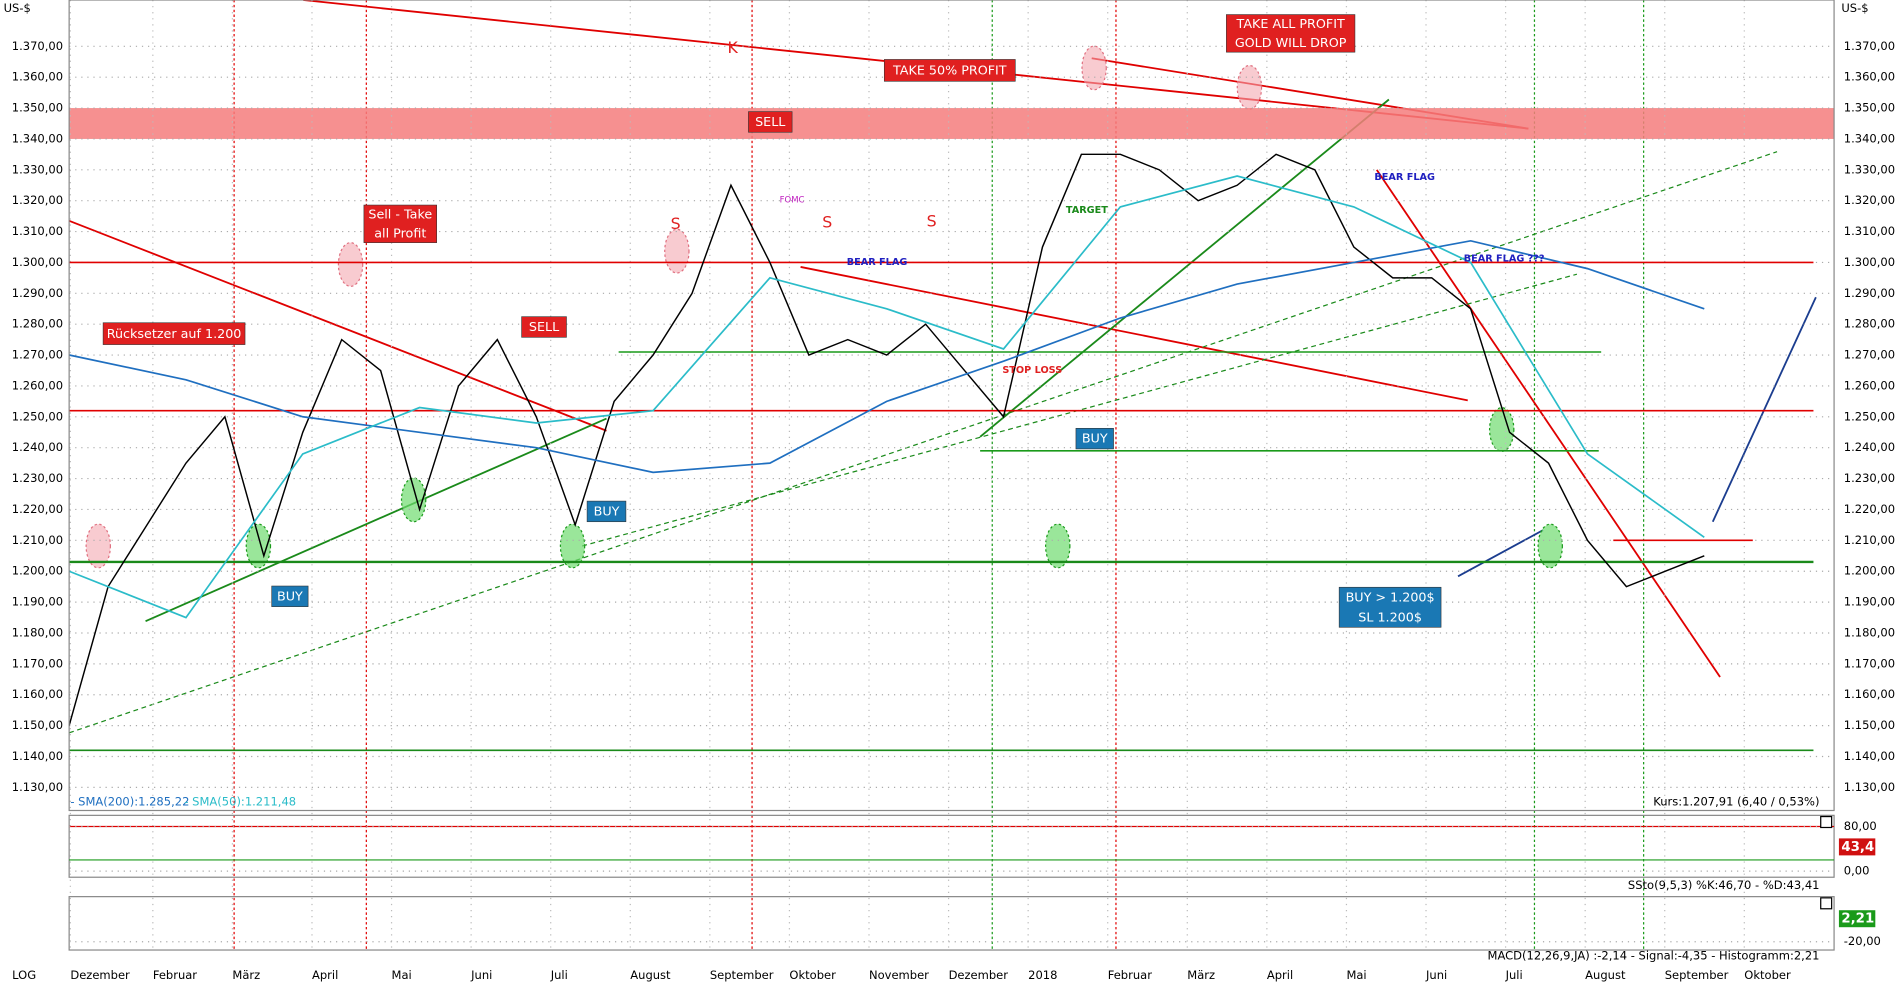  Describe the element at coordinates (899, 975) in the screenshot. I see `x-tick-label: November` at that location.